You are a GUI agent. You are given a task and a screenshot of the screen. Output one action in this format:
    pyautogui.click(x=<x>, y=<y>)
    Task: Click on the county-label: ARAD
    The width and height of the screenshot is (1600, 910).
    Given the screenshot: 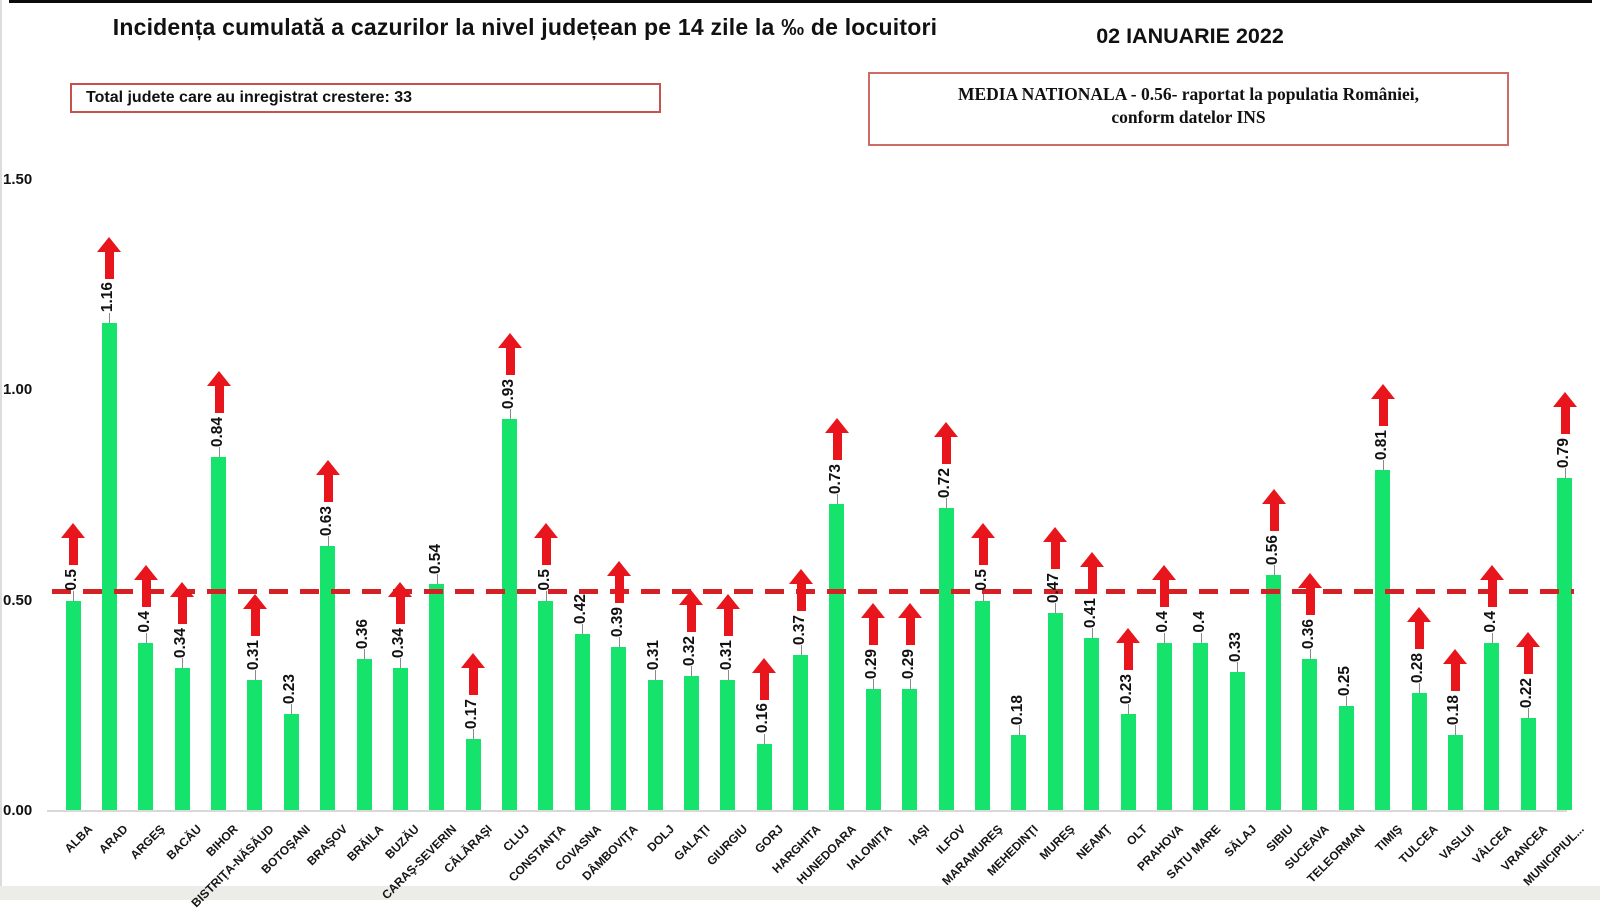 What is the action you would take?
    pyautogui.click(x=113, y=839)
    